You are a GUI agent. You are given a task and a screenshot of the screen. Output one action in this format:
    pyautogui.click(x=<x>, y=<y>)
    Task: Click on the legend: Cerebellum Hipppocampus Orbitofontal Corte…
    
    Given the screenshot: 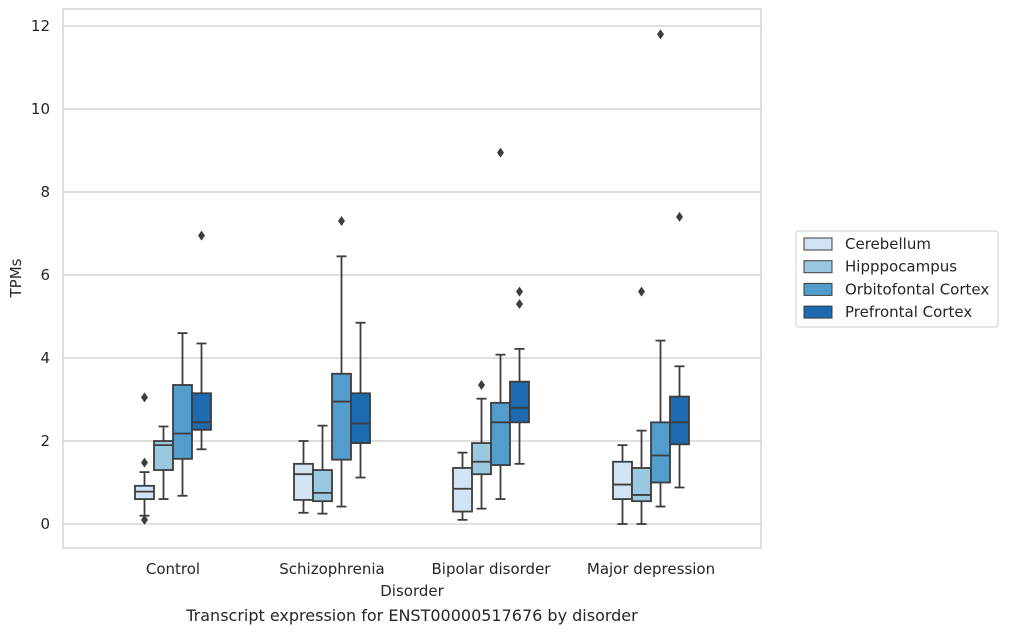 What is the action you would take?
    pyautogui.click(x=897, y=279)
    